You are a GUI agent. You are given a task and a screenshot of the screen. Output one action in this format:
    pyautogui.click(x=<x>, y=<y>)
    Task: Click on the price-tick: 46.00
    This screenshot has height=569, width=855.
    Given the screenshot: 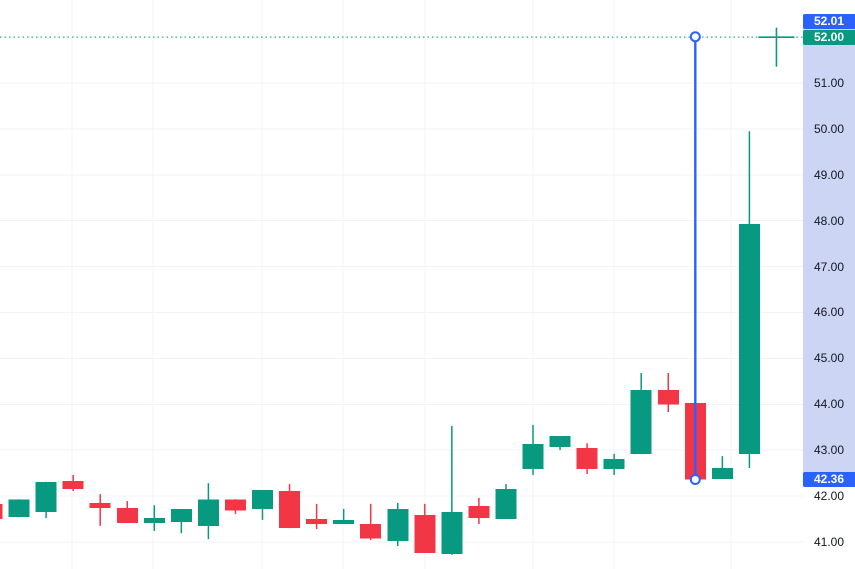 What is the action you would take?
    pyautogui.click(x=829, y=312)
    